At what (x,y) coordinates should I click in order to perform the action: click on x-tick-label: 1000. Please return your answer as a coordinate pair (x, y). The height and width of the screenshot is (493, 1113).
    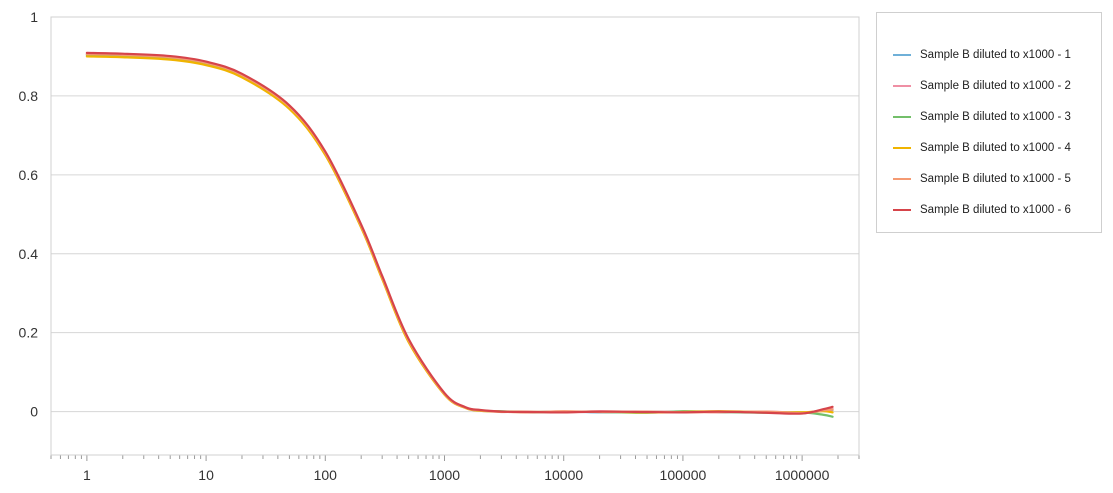
    Looking at the image, I should click on (444, 475).